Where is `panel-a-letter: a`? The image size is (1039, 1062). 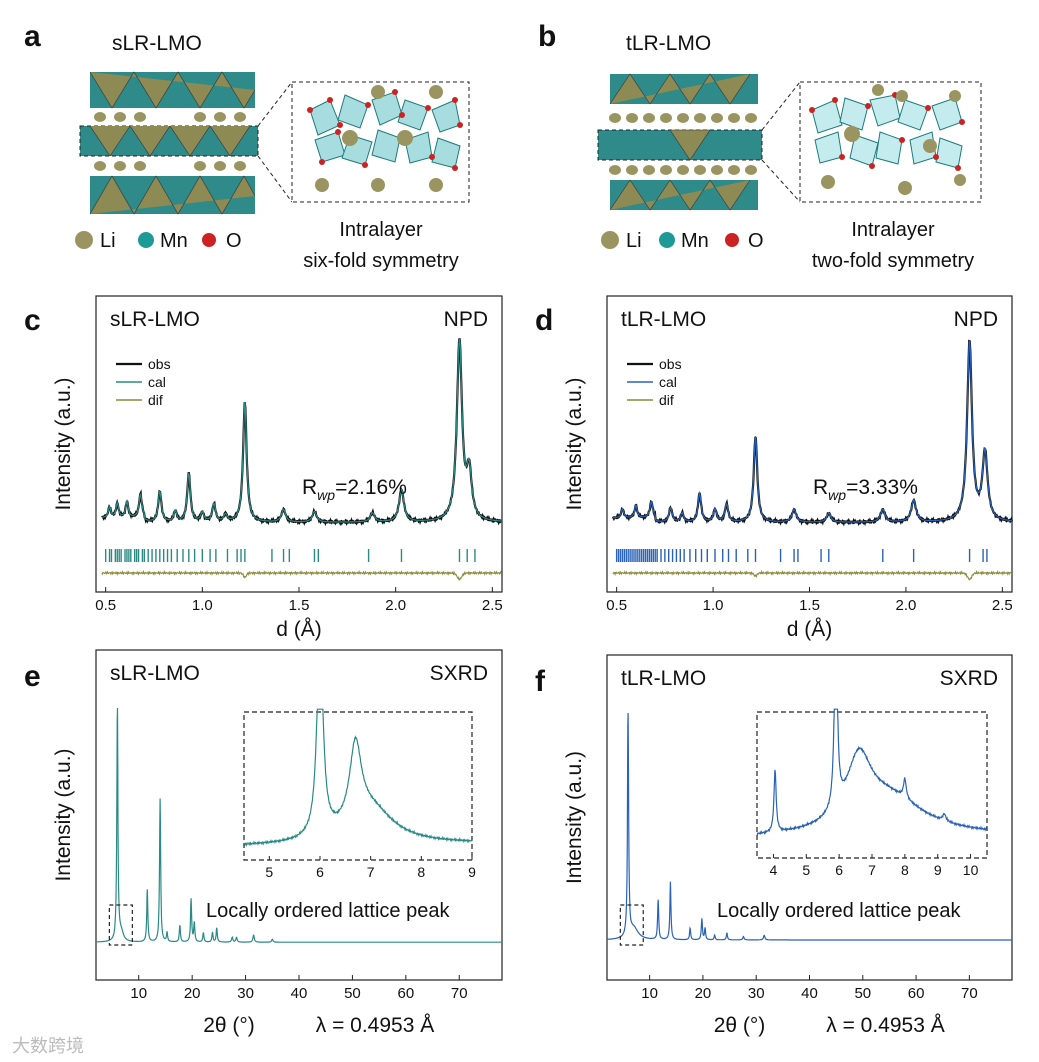 panel-a-letter: a is located at coordinates (32, 36).